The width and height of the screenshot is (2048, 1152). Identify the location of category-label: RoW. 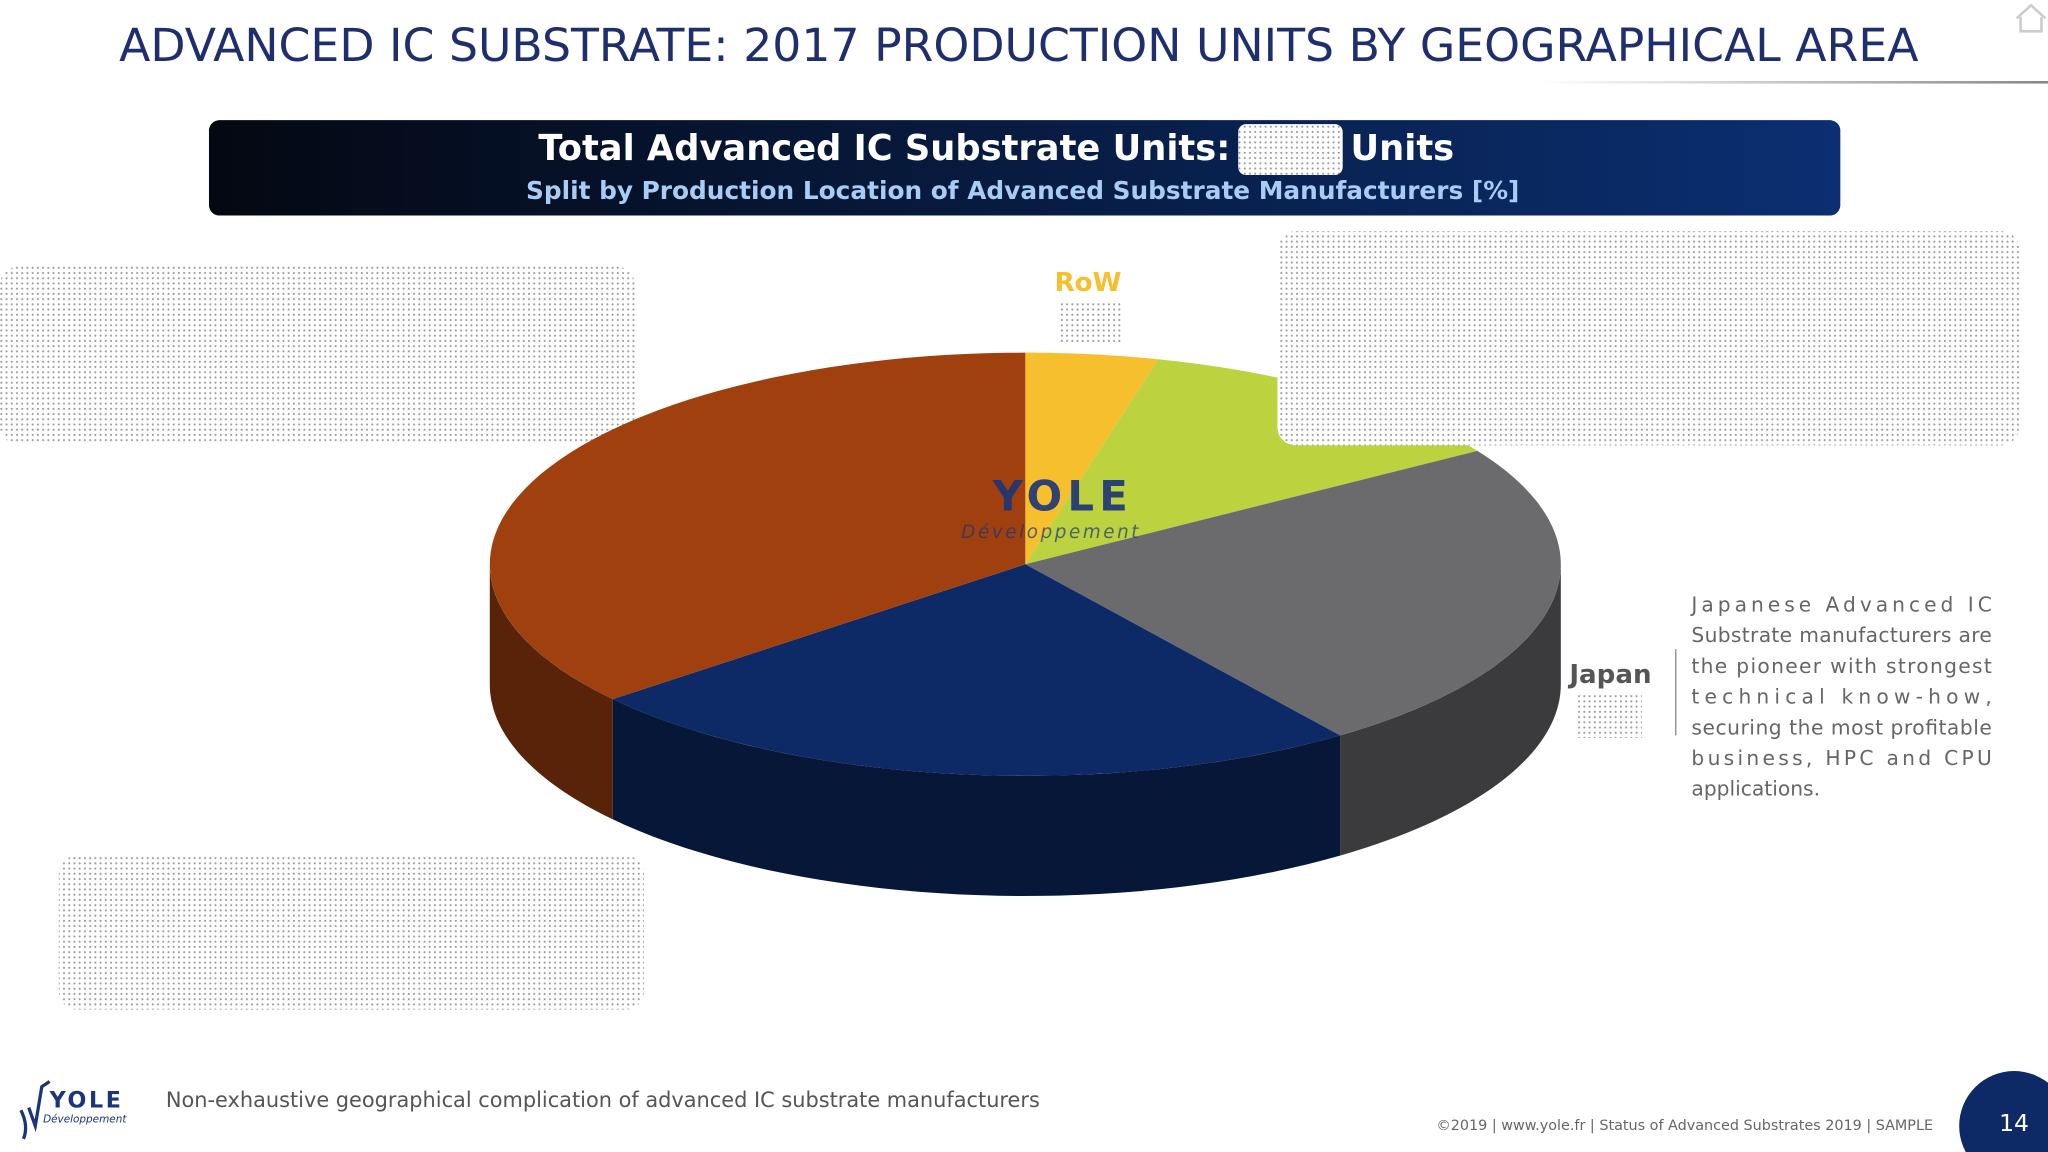
(1088, 283).